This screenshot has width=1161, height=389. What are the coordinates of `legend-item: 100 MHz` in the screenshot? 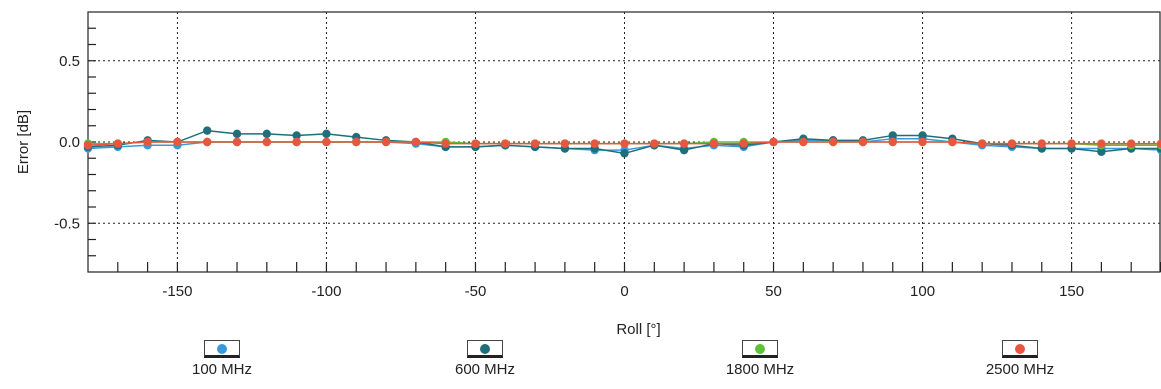 It's located at (222, 359).